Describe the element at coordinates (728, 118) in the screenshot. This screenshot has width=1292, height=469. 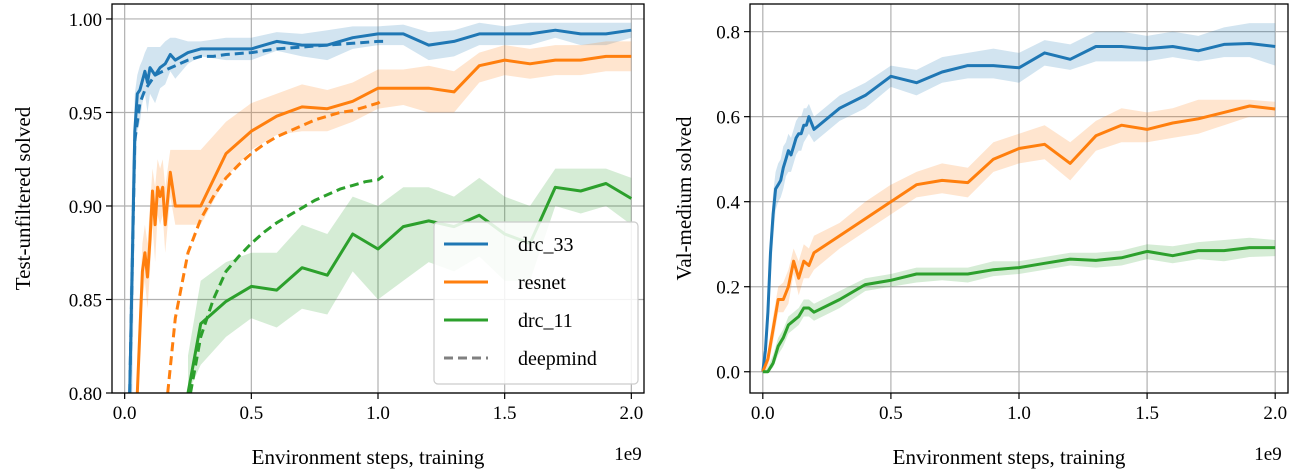
I see `y-tick-label: 0.6` at that location.